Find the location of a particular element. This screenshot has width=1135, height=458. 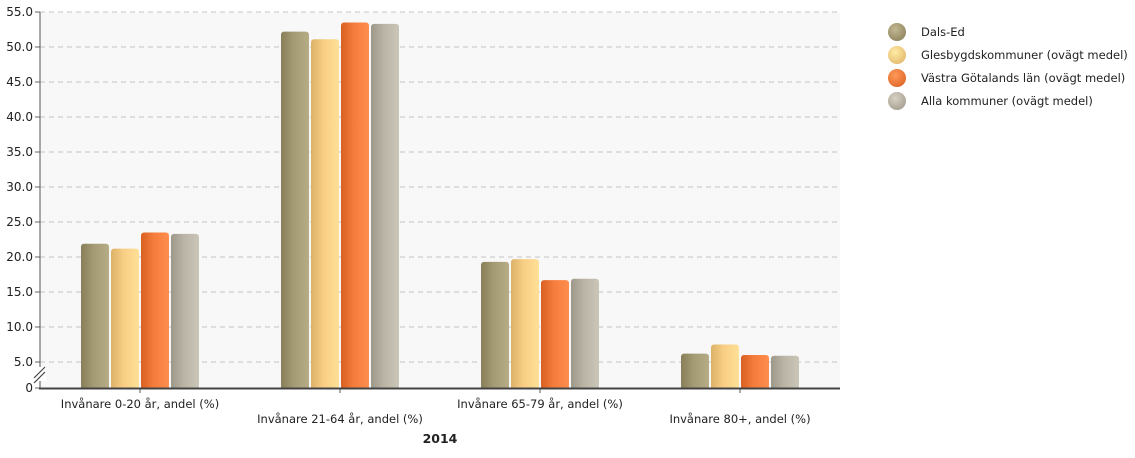

axis-break-icon is located at coordinates (39, 375).